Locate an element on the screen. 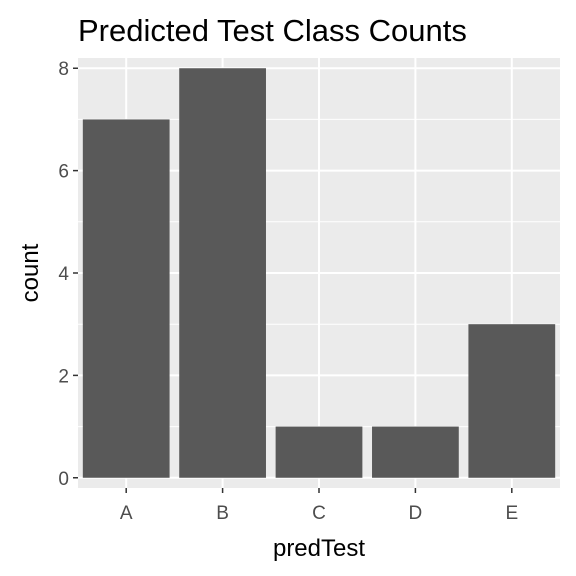  x-tick-label: C is located at coordinates (319, 513).